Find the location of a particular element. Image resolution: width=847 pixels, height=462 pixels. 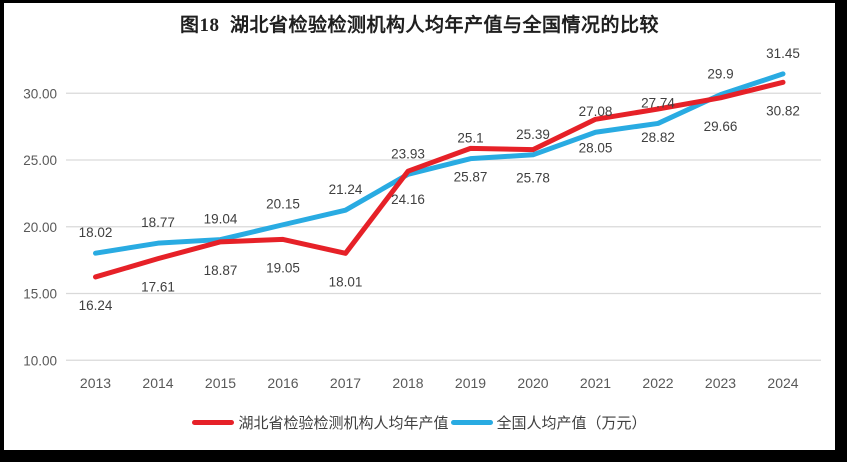

x-axis-year-label: 2023 is located at coordinates (720, 383).